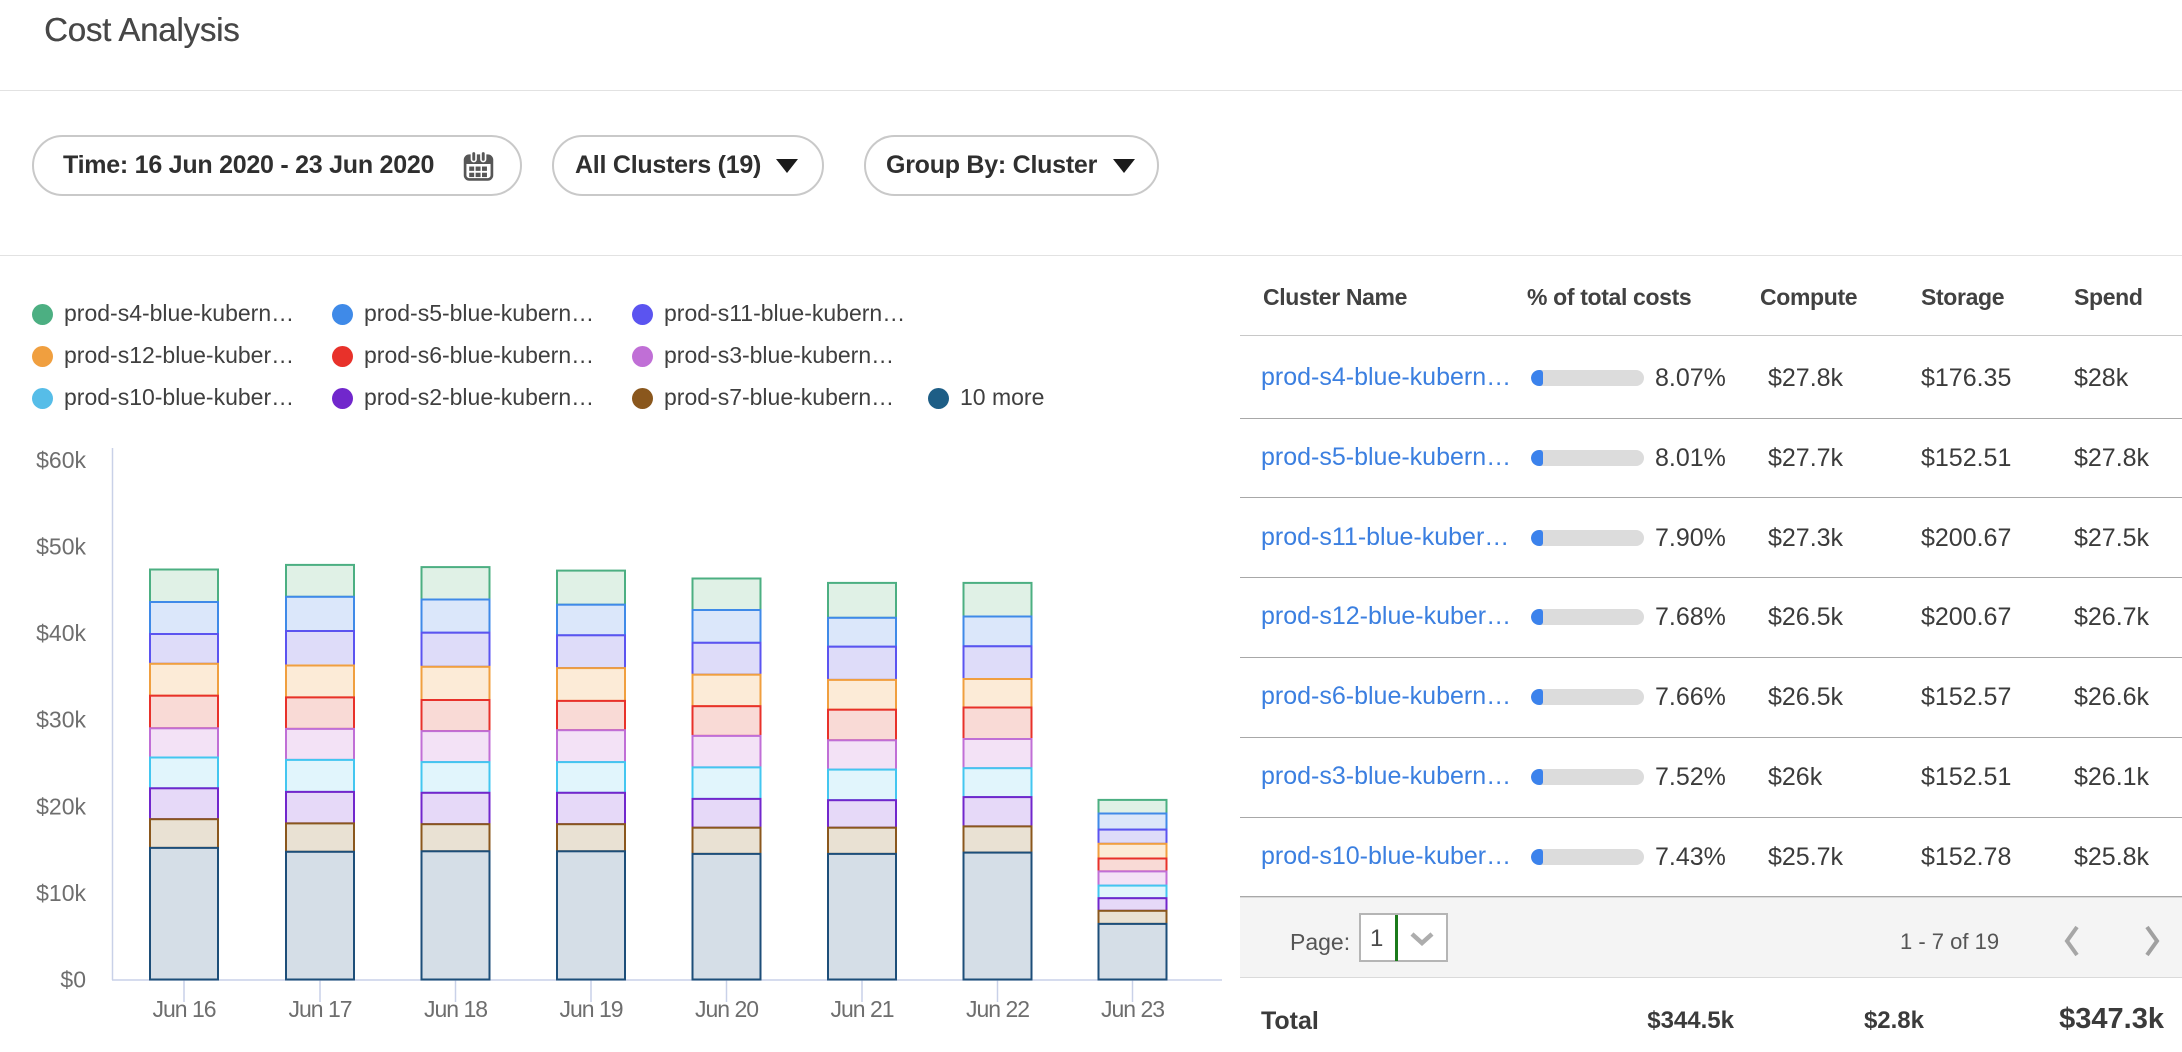 This screenshot has height=1052, width=2182. Describe the element at coordinates (319, 1009) in the screenshot. I see `svg-text: Jun 17` at that location.